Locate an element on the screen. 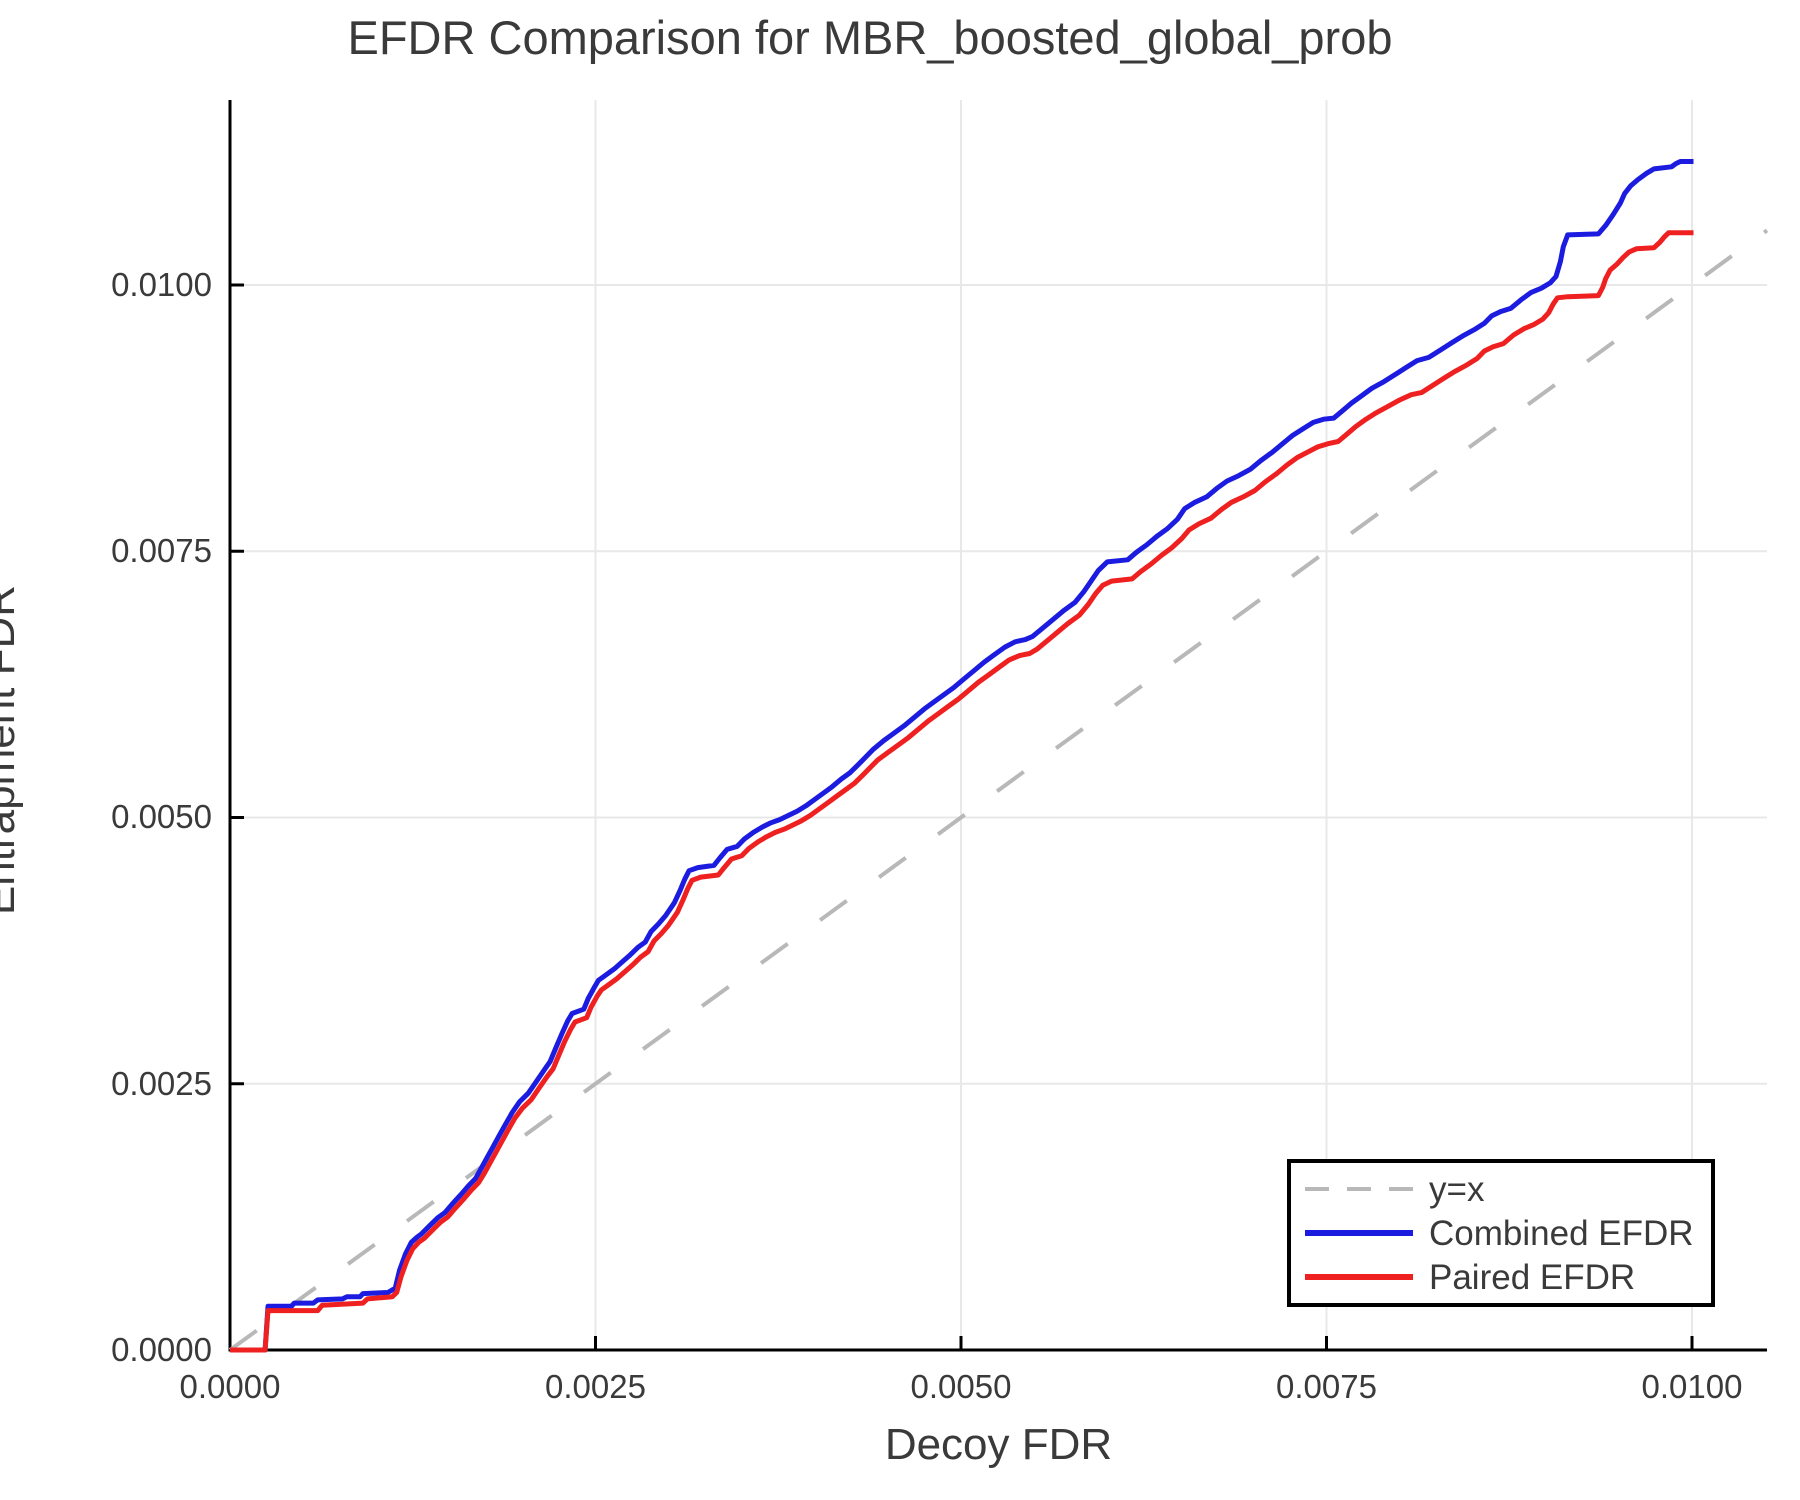  y-tick-label: 0.0025 is located at coordinates (161, 1083).